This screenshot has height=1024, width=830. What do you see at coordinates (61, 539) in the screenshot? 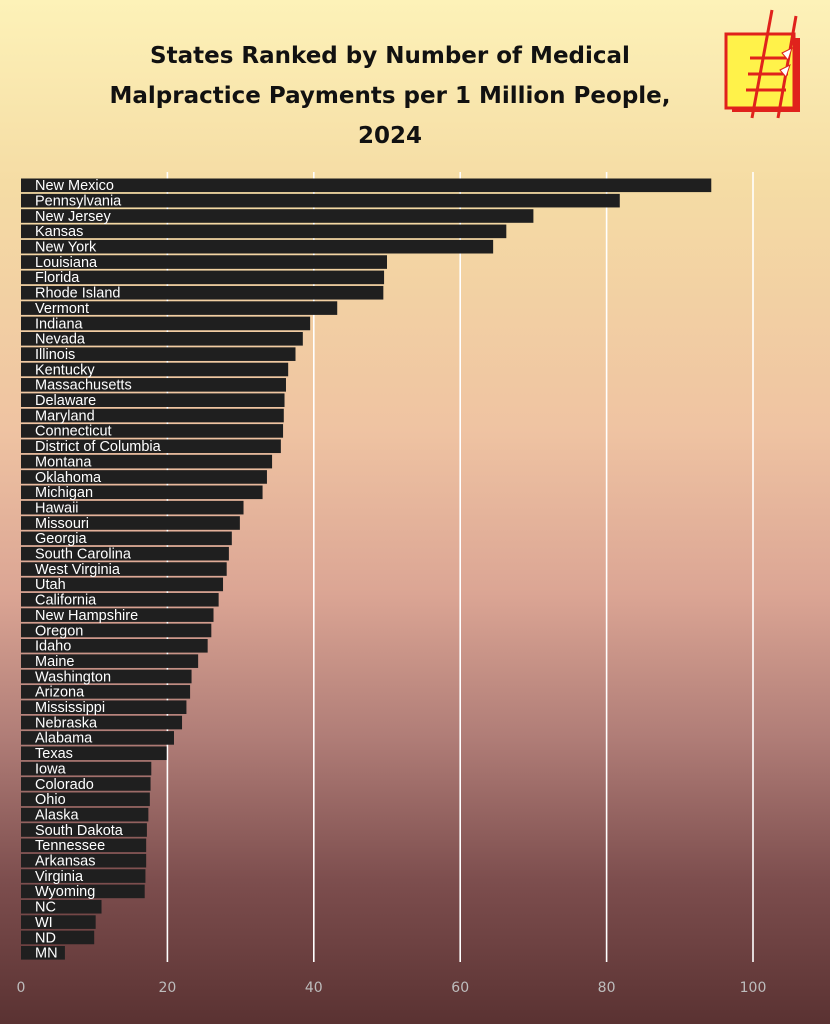
I see `bar-label: Georgia` at bounding box center [61, 539].